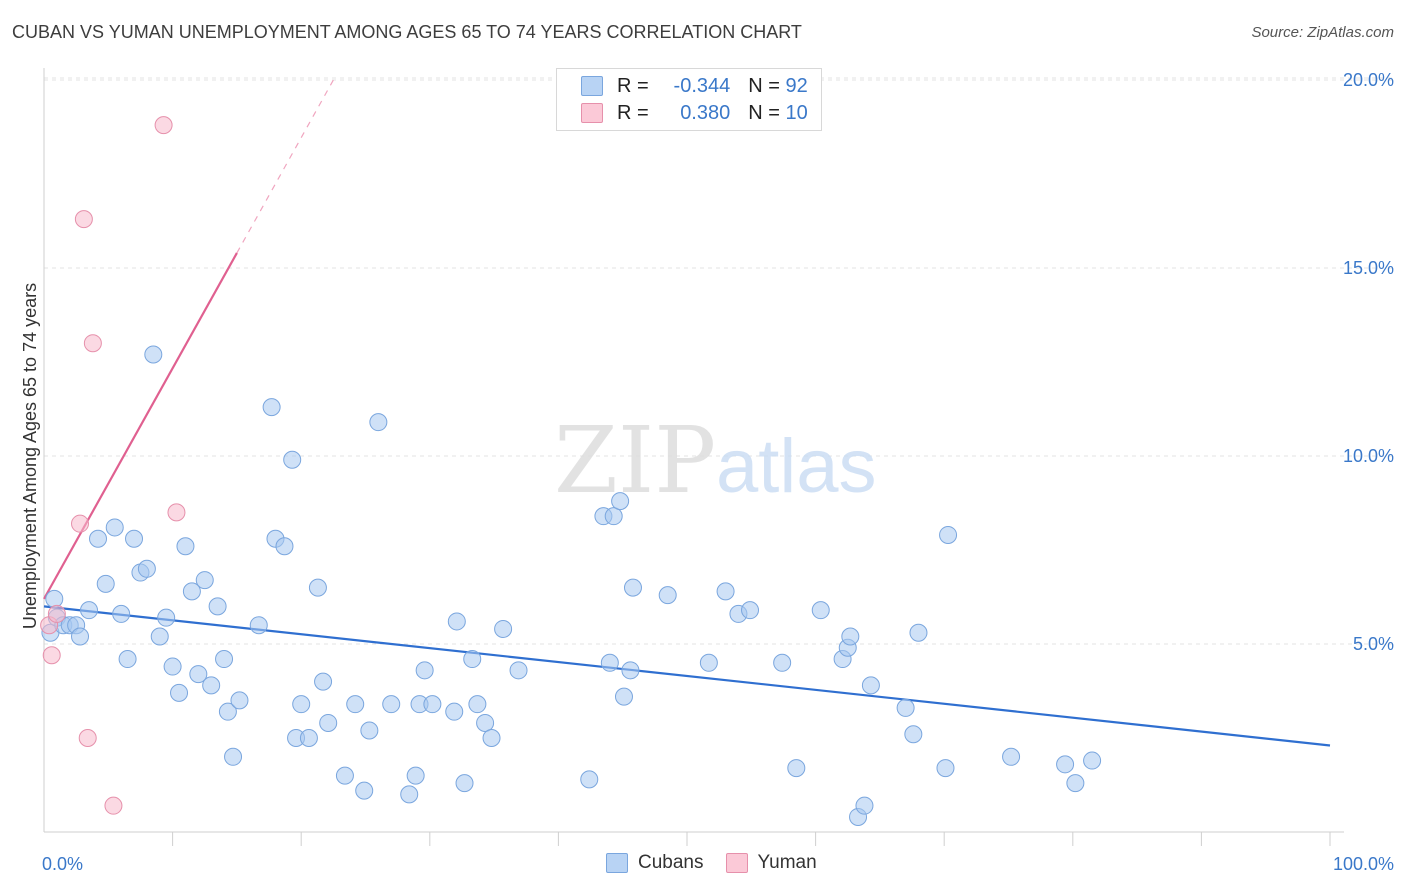 The image size is (1406, 892). Describe the element at coordinates (1322, 32) in the screenshot. I see `chart-source: Source: ZipAtlas.com` at that location.